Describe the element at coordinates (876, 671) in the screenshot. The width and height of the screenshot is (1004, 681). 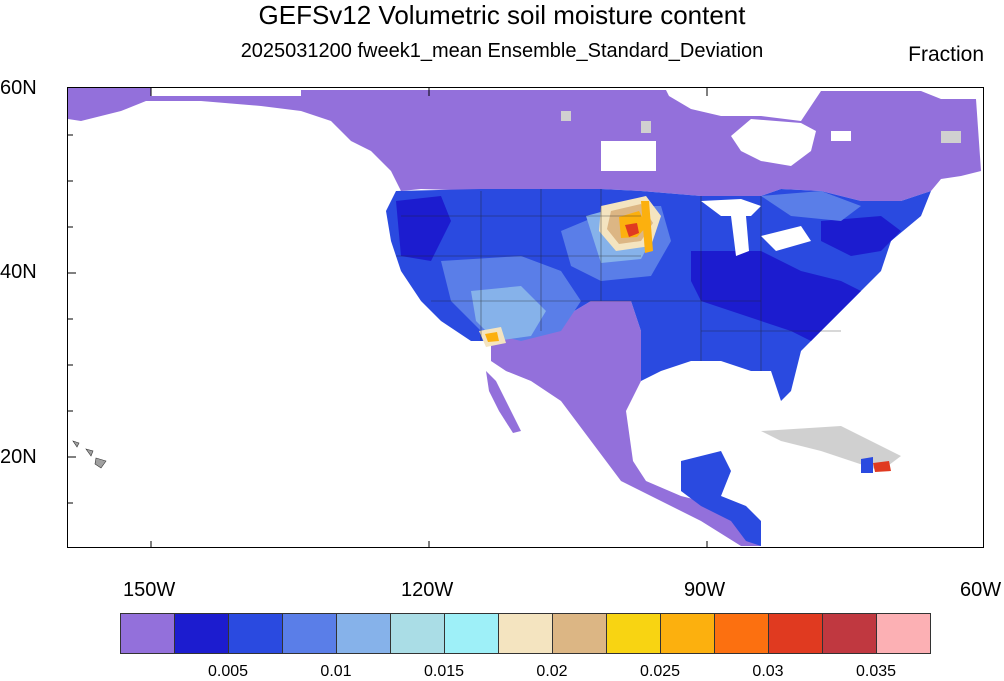
I see `colorbar-label: 0.035` at that location.